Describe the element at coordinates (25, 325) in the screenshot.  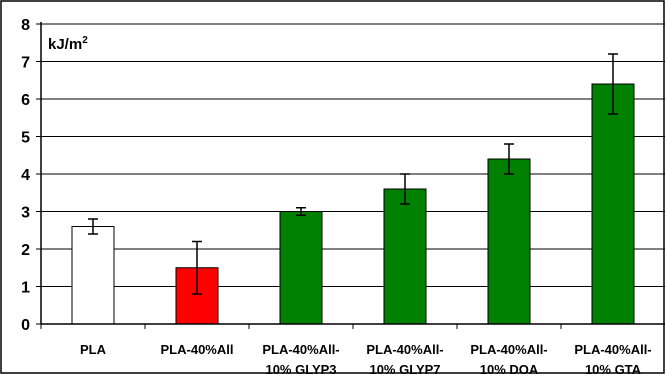
I see `y-tick-label: 0` at that location.